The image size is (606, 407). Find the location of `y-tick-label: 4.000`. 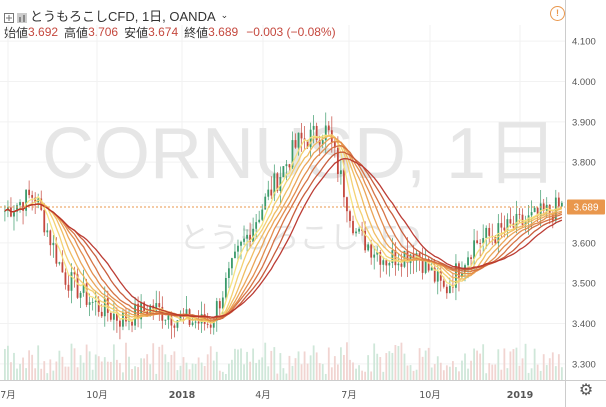

y-tick-label: 4.000 is located at coordinates (584, 82).